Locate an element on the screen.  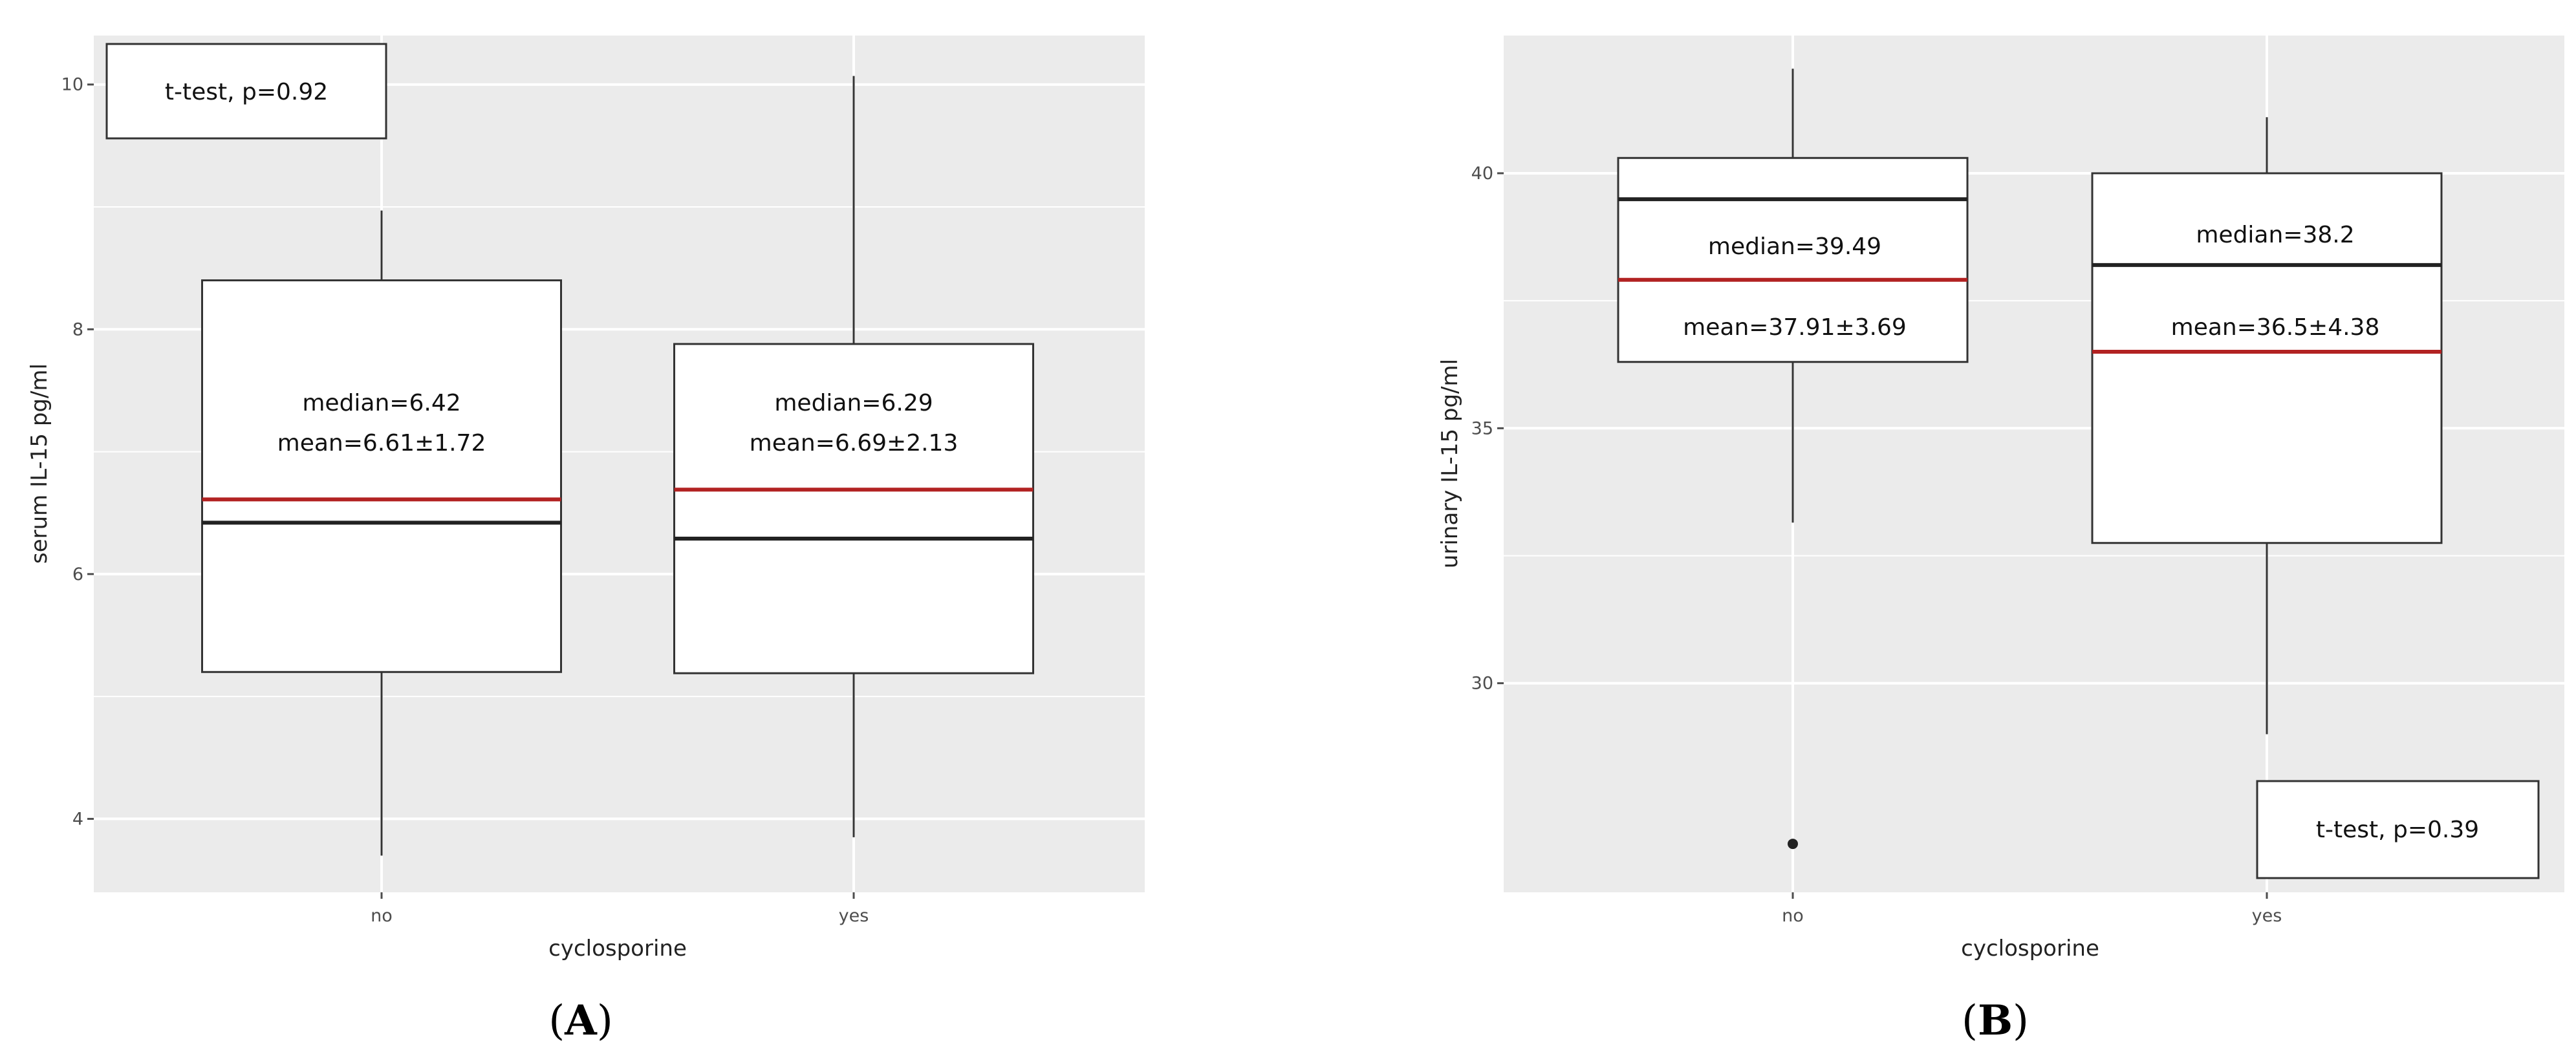
panel-b-letter: B is located at coordinates (1995, 1020).